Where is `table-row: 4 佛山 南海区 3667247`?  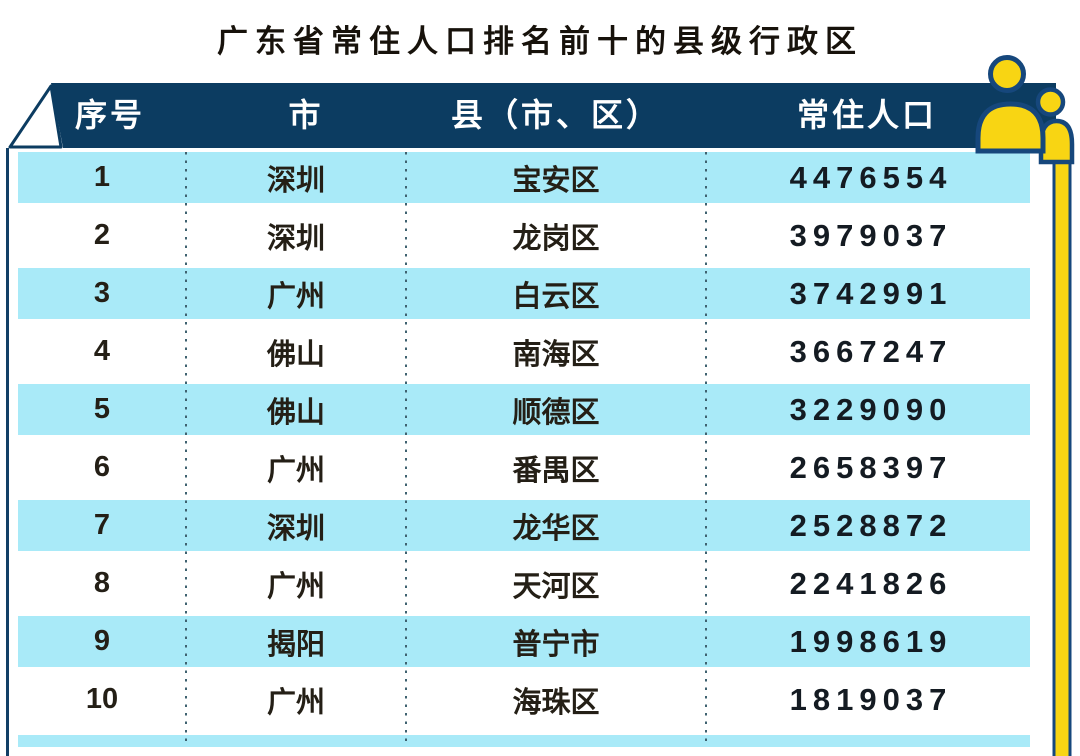
table-row: 4 佛山 南海区 3667247 is located at coordinates (524, 355).